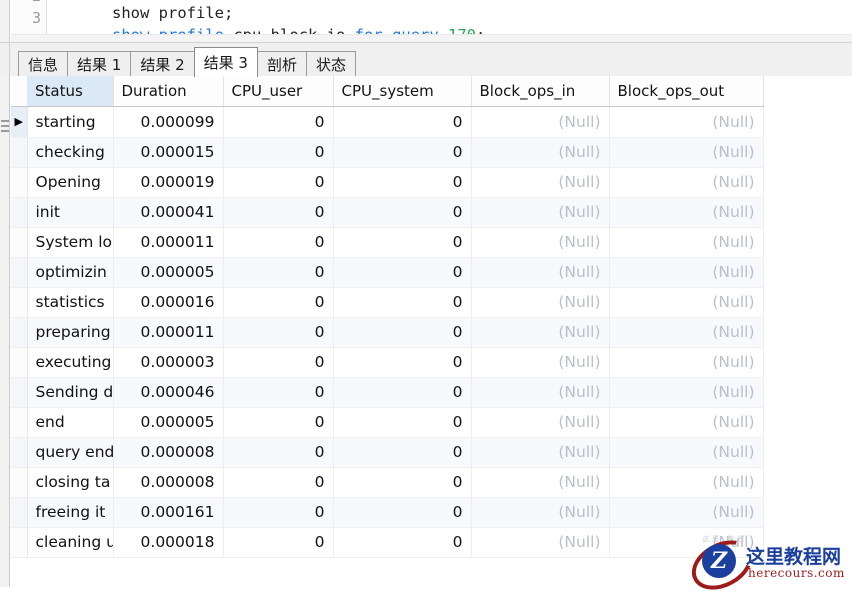  Describe the element at coordinates (278, 91) in the screenshot. I see `column-header-cpu-user: CPU_user` at that location.